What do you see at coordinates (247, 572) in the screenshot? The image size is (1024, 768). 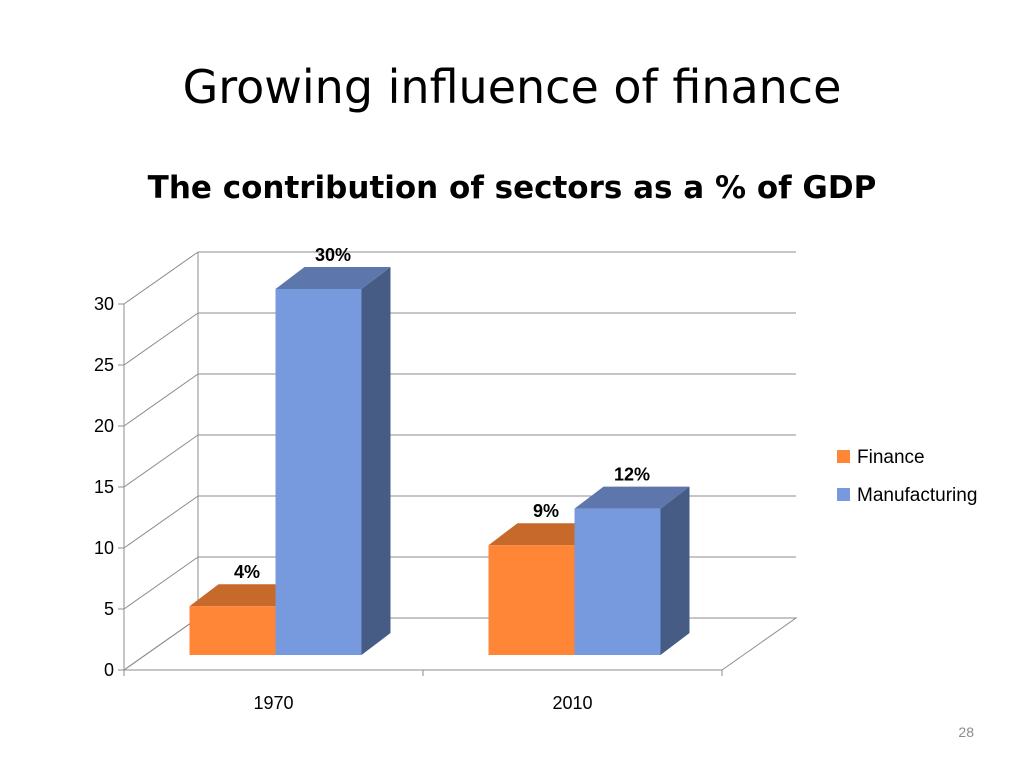 I see `data-label: 4%` at bounding box center [247, 572].